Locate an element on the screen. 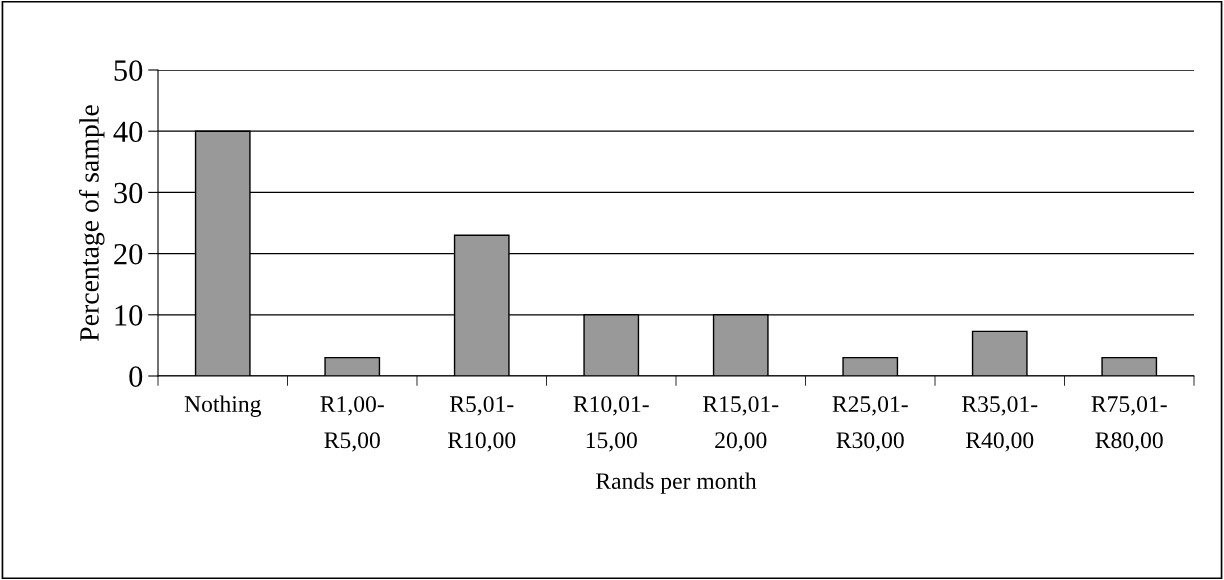  x-tick-label: R35,01- R40,00 is located at coordinates (1000, 424).